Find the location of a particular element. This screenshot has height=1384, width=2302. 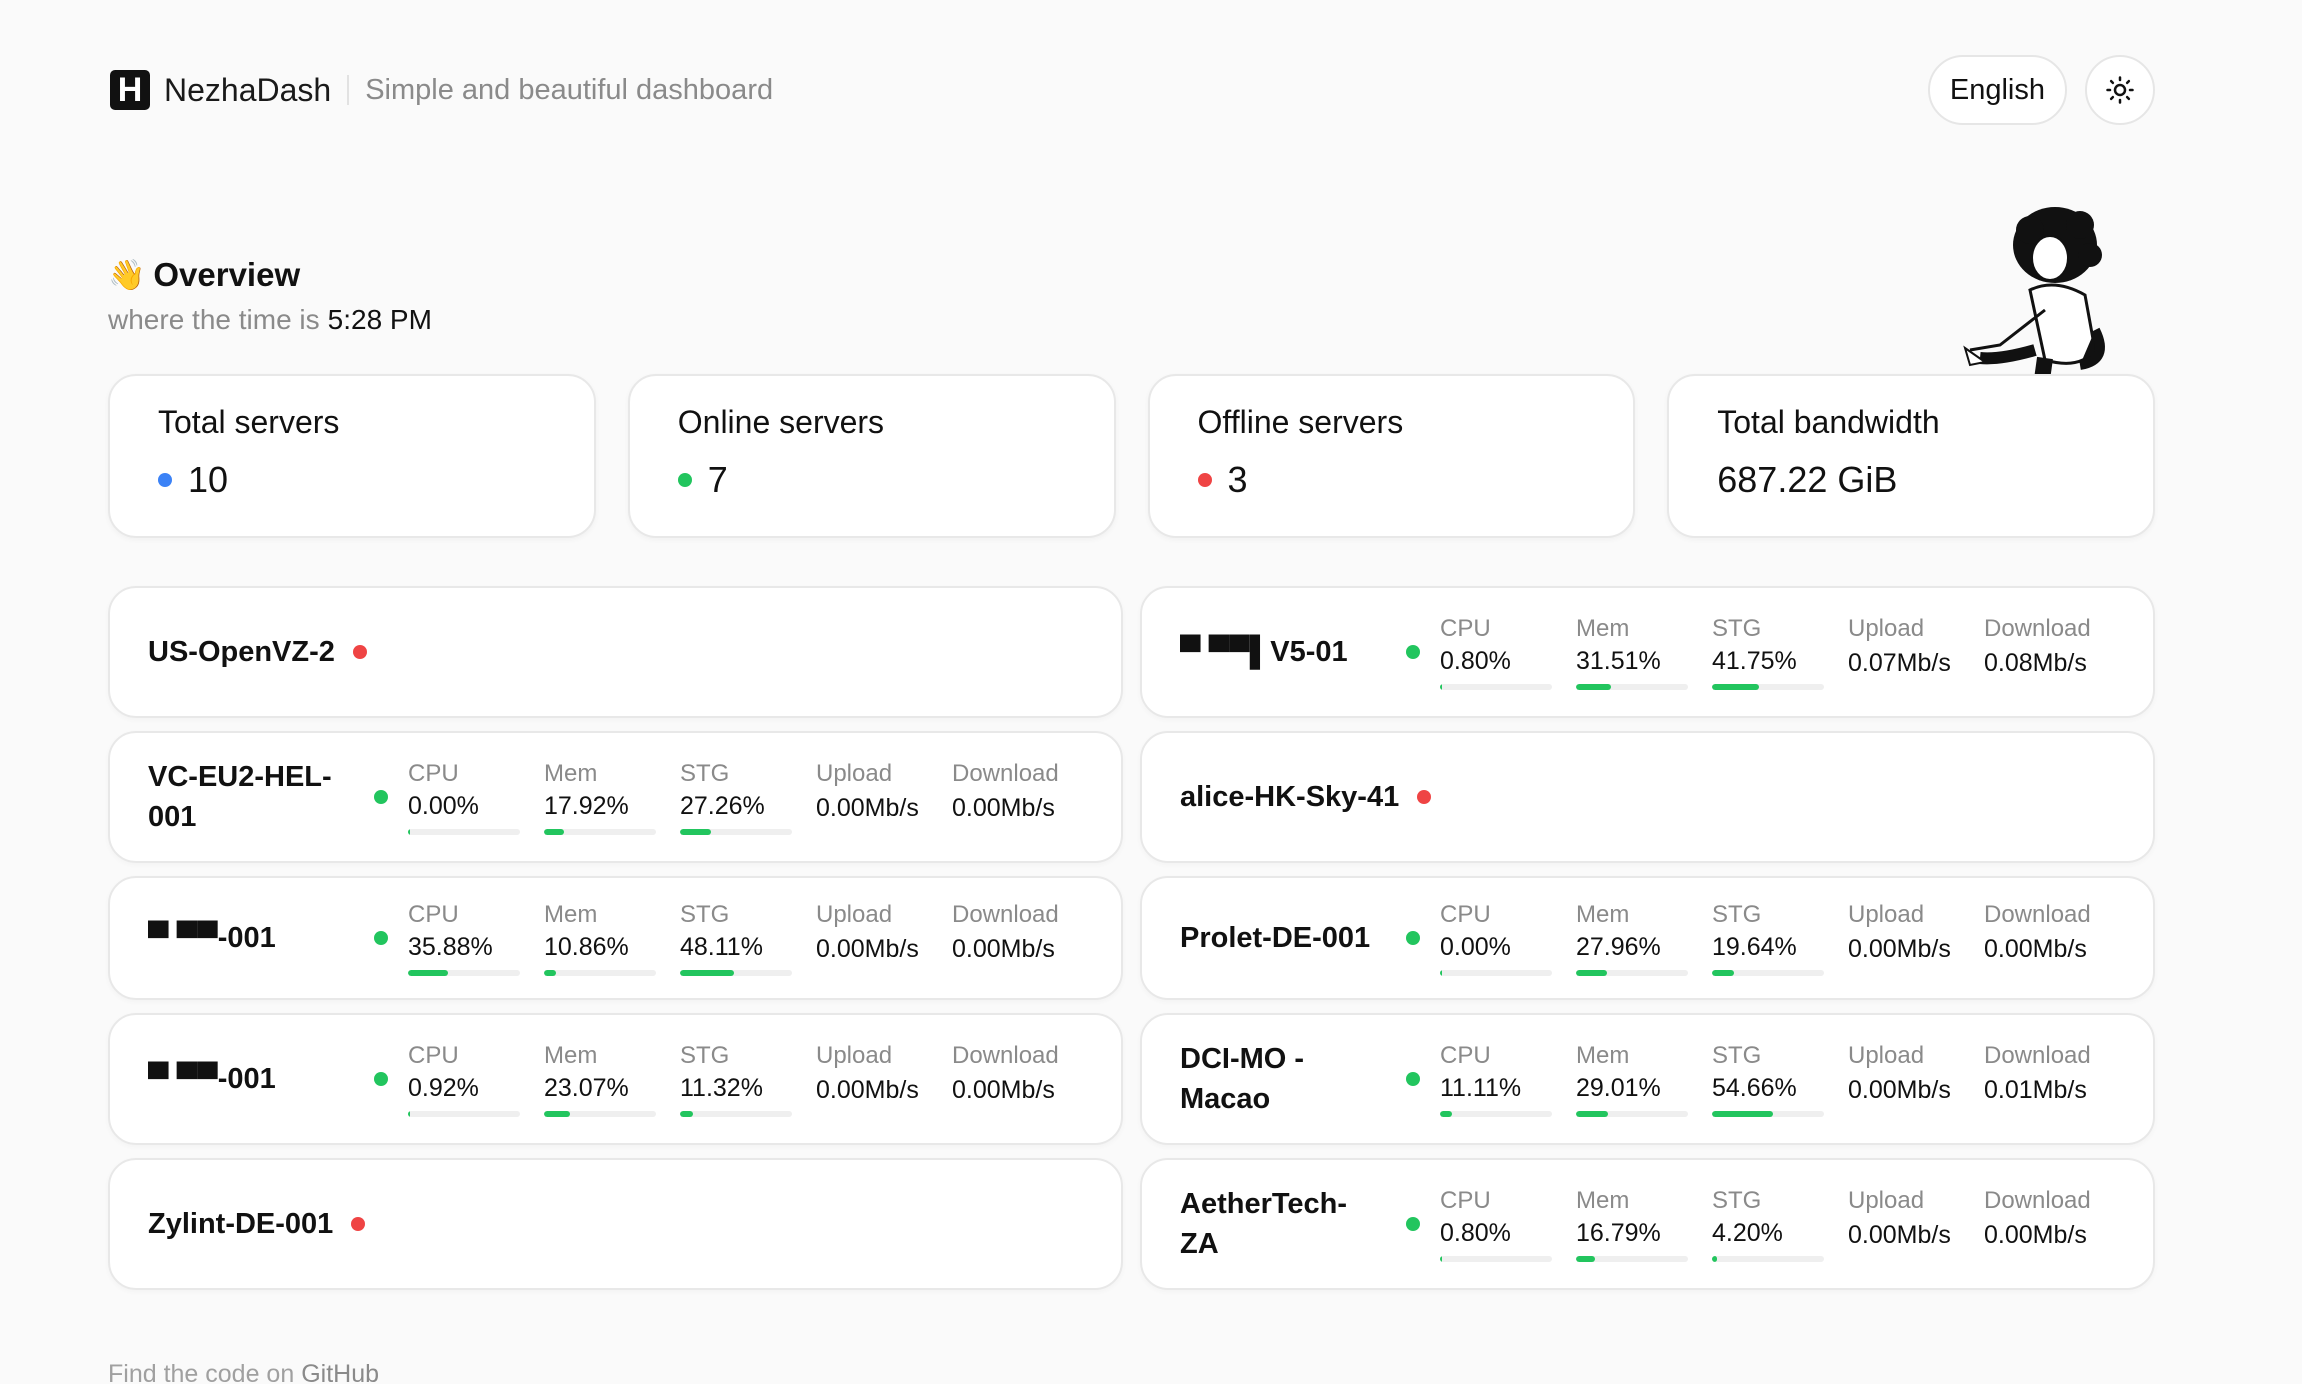

server-name-wrap: US-OpenVZ-2 is located at coordinates (257, 652).